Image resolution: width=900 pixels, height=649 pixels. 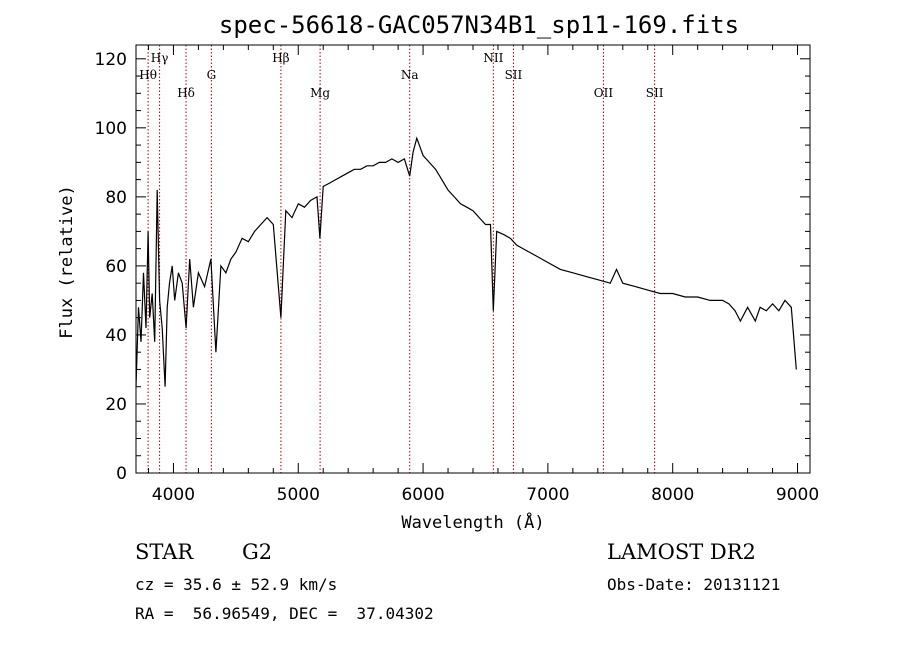 I want to click on line-label-6: Na, so click(x=410, y=75).